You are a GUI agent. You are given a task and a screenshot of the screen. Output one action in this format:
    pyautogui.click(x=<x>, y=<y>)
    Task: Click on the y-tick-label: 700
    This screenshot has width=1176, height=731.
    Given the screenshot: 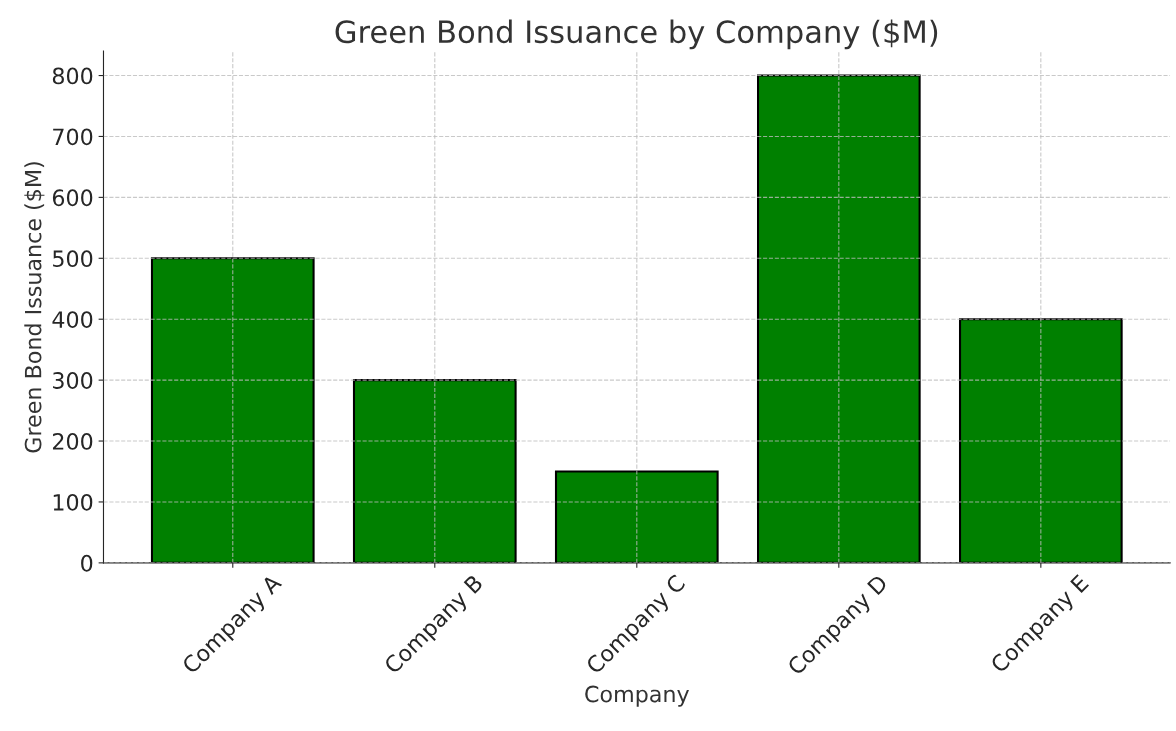 What is the action you would take?
    pyautogui.click(x=73, y=137)
    